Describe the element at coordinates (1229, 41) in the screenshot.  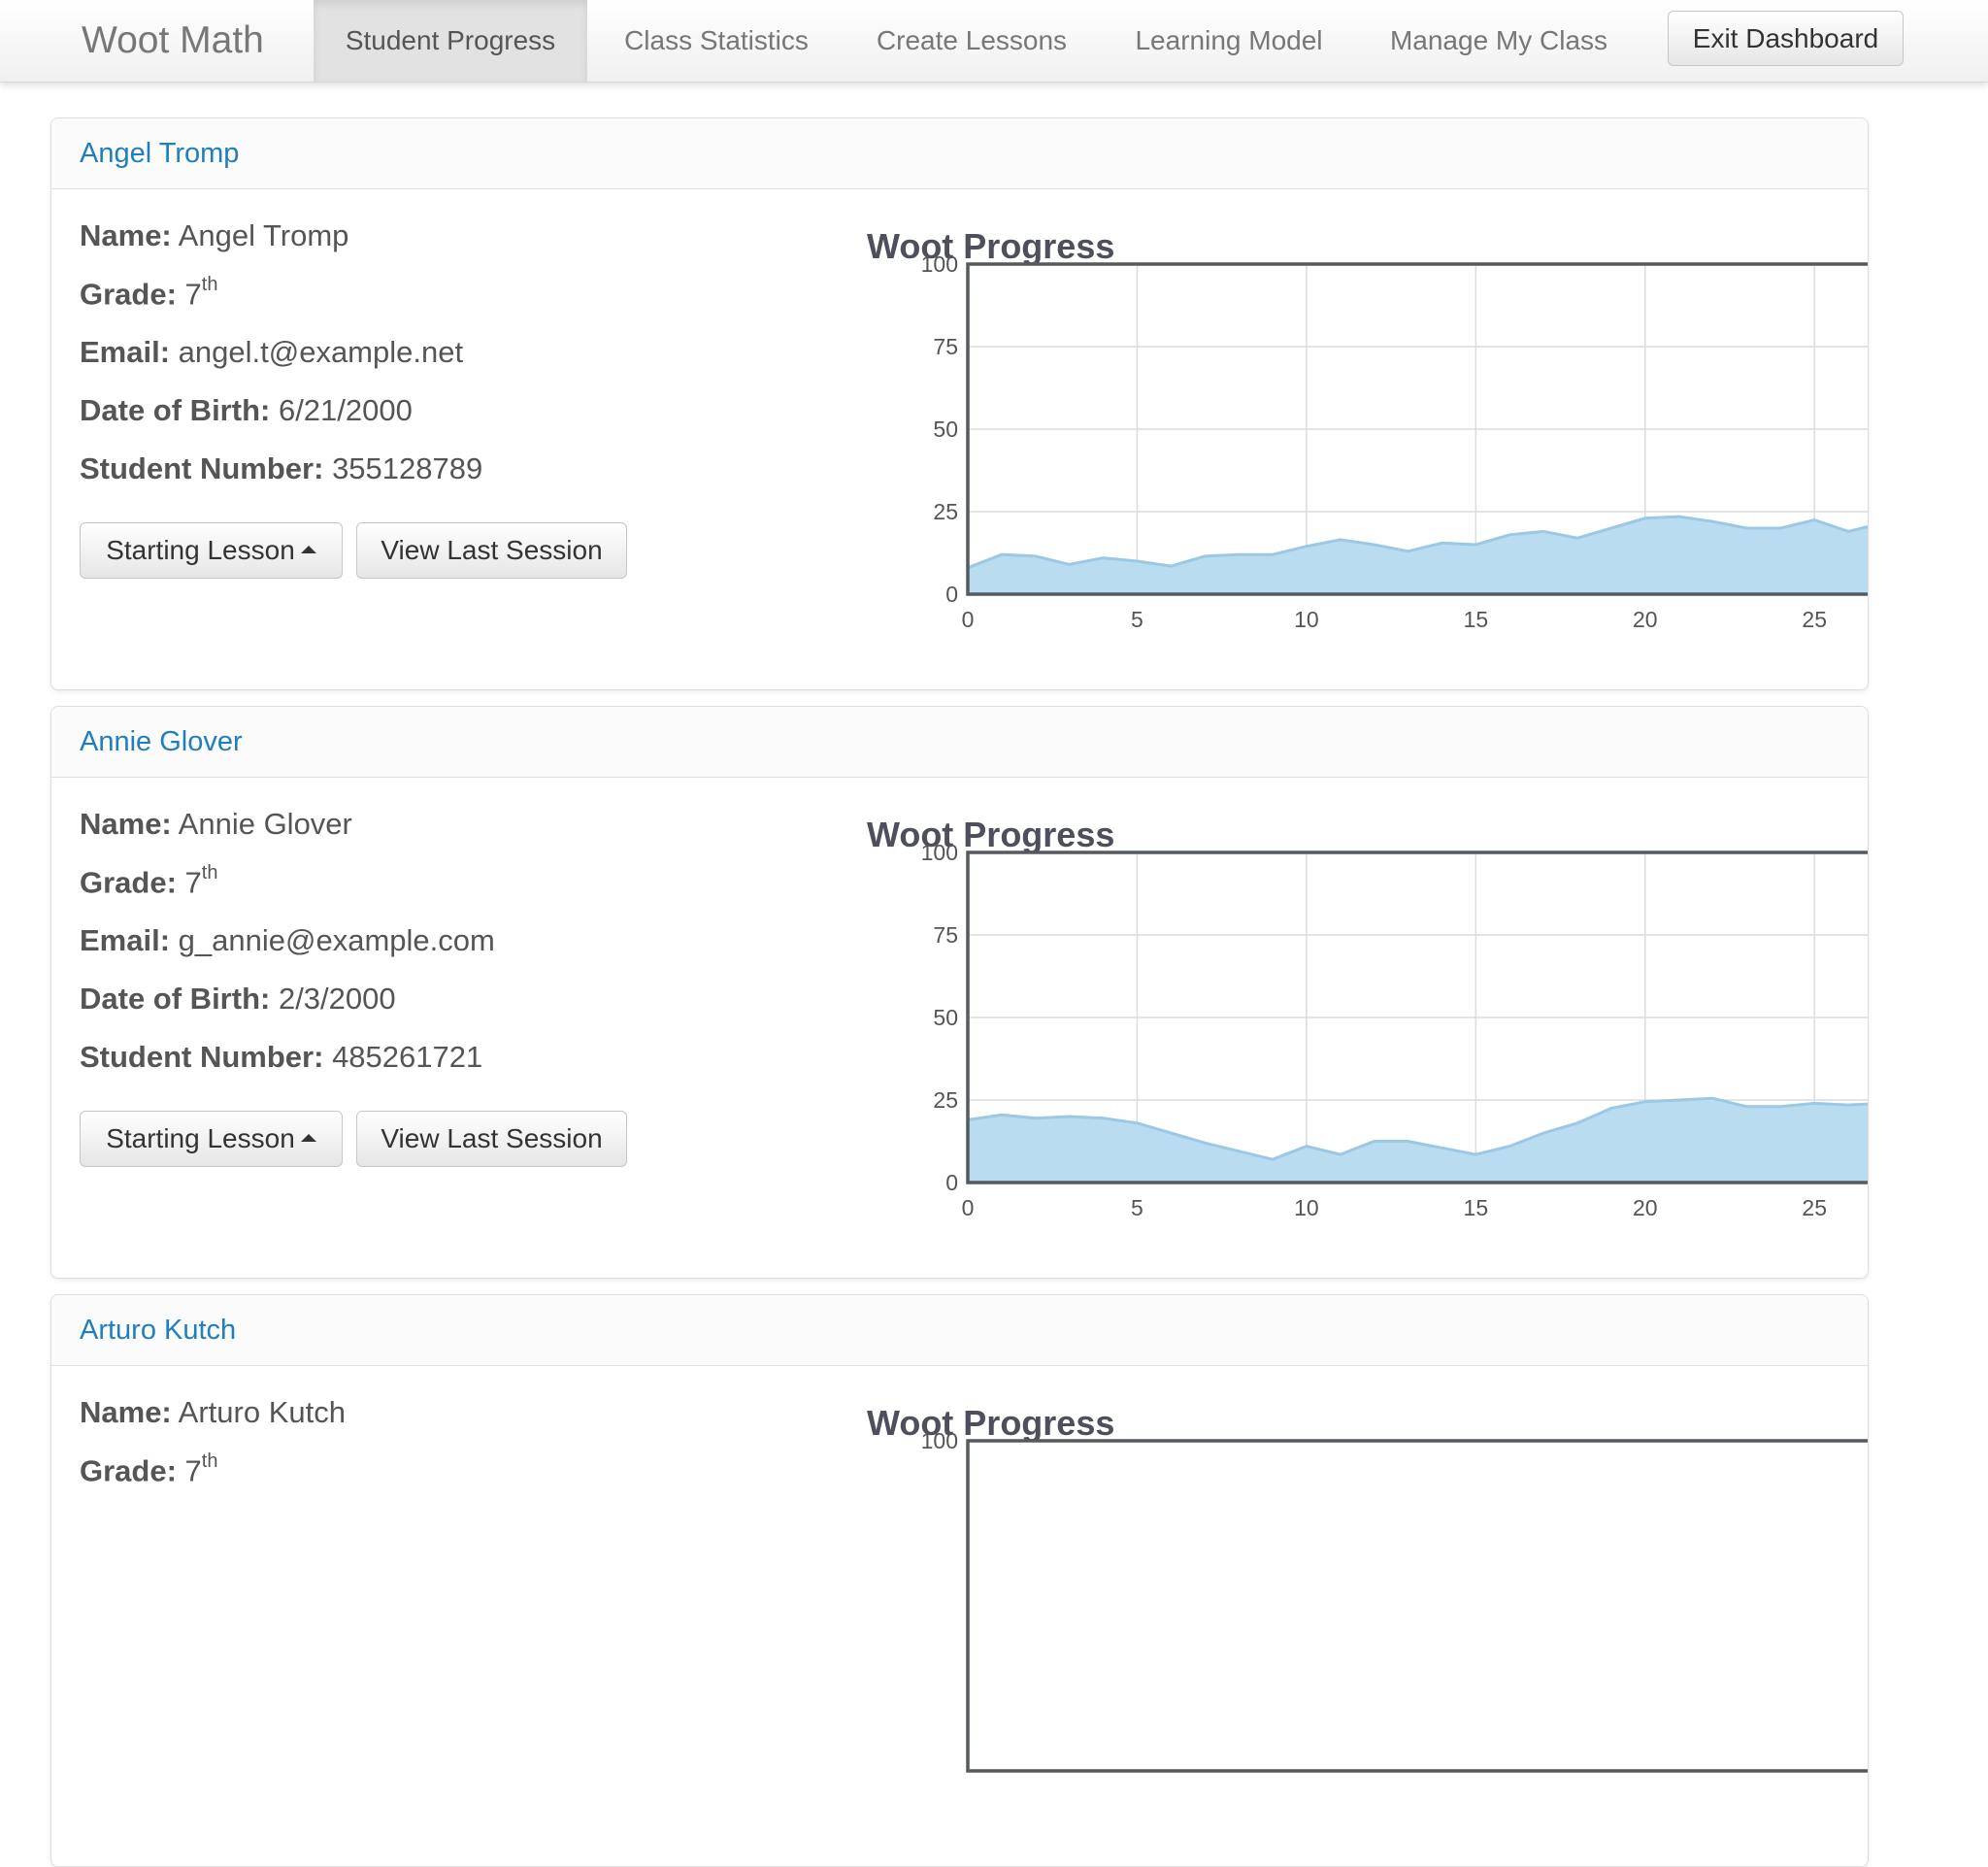
I see `tab-learning-model: Learning Model` at that location.